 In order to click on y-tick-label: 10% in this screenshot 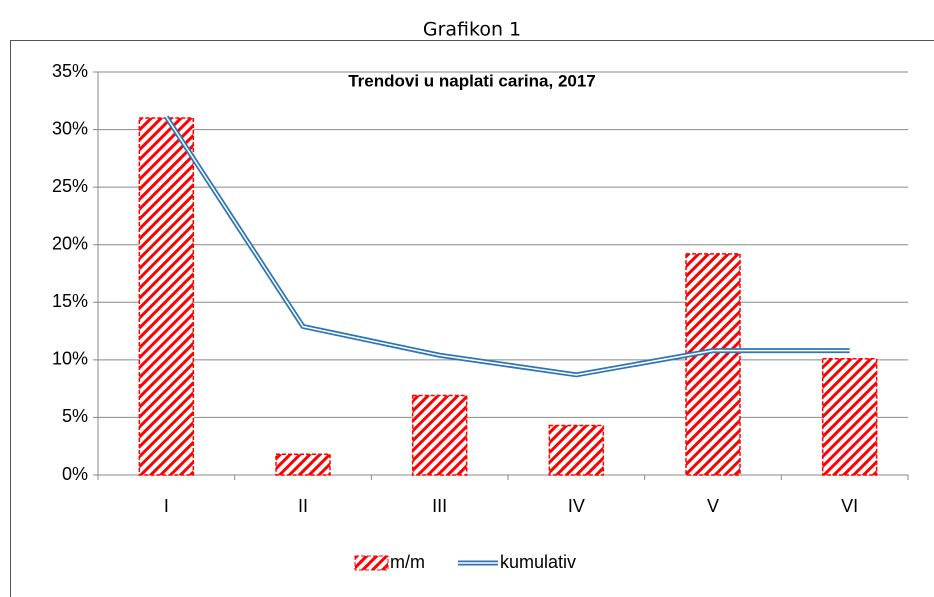, I will do `click(70, 359)`.